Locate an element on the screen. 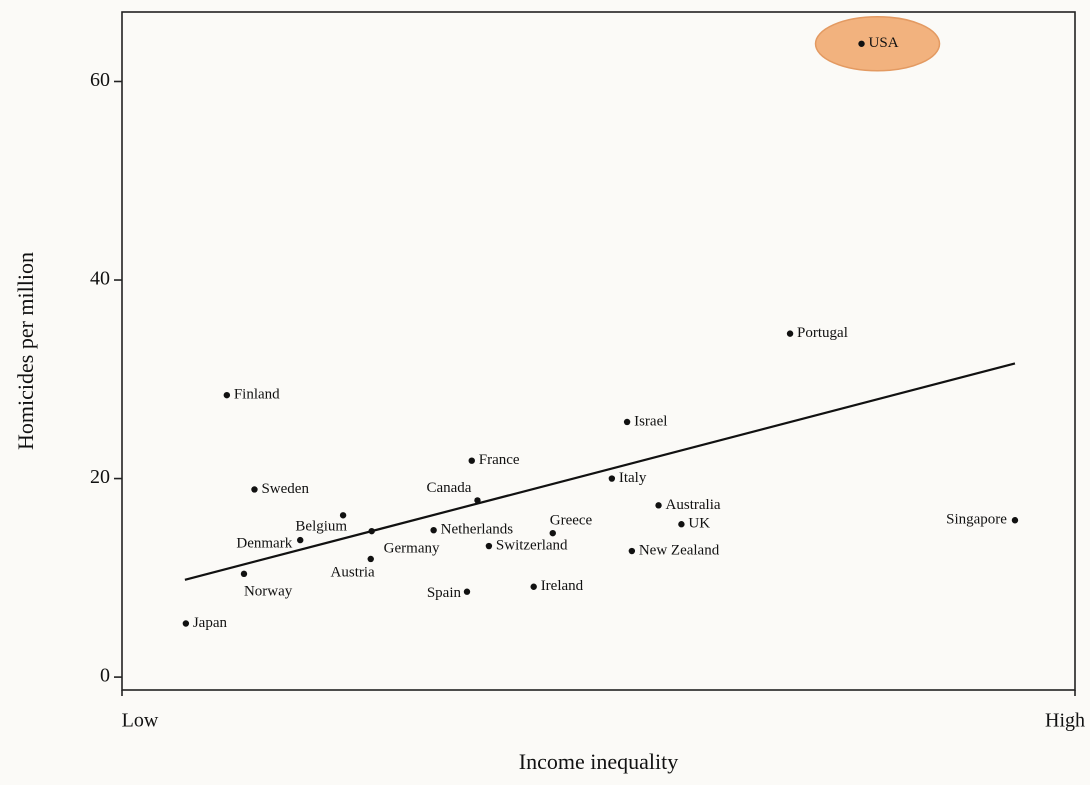 The image size is (1090, 785). point-label: Canada is located at coordinates (448, 488).